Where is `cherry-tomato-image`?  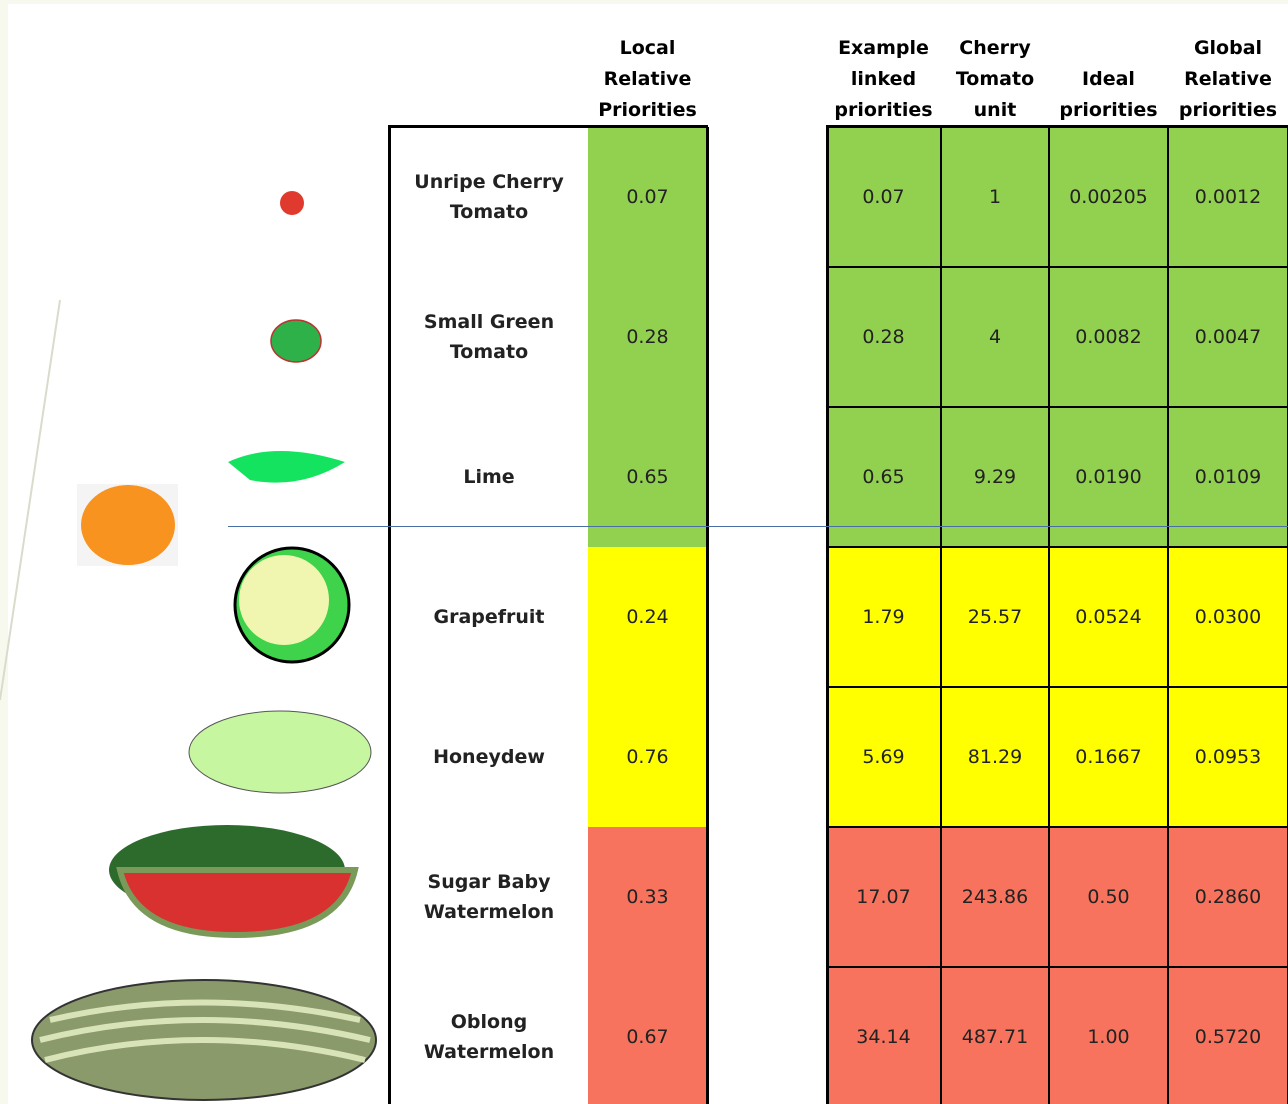
cherry-tomato-image is located at coordinates (292, 203).